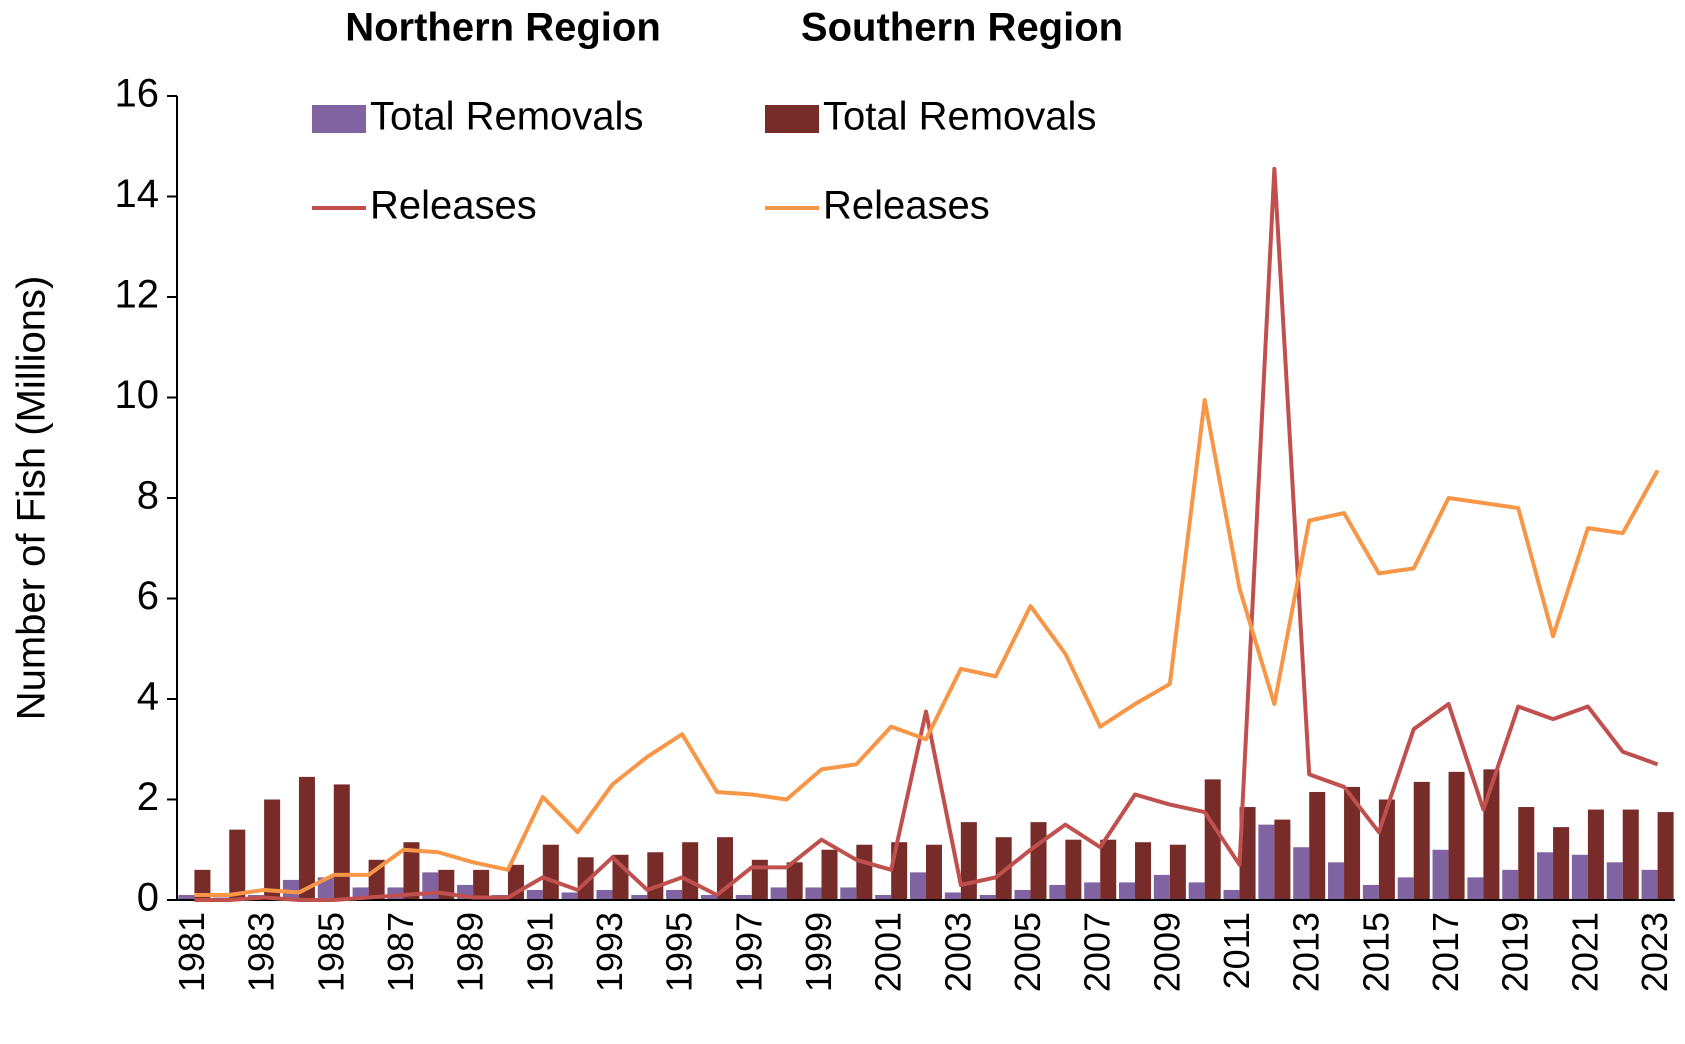  Describe the element at coordinates (748, 952) in the screenshot. I see `x-tick-label: 1997` at that location.